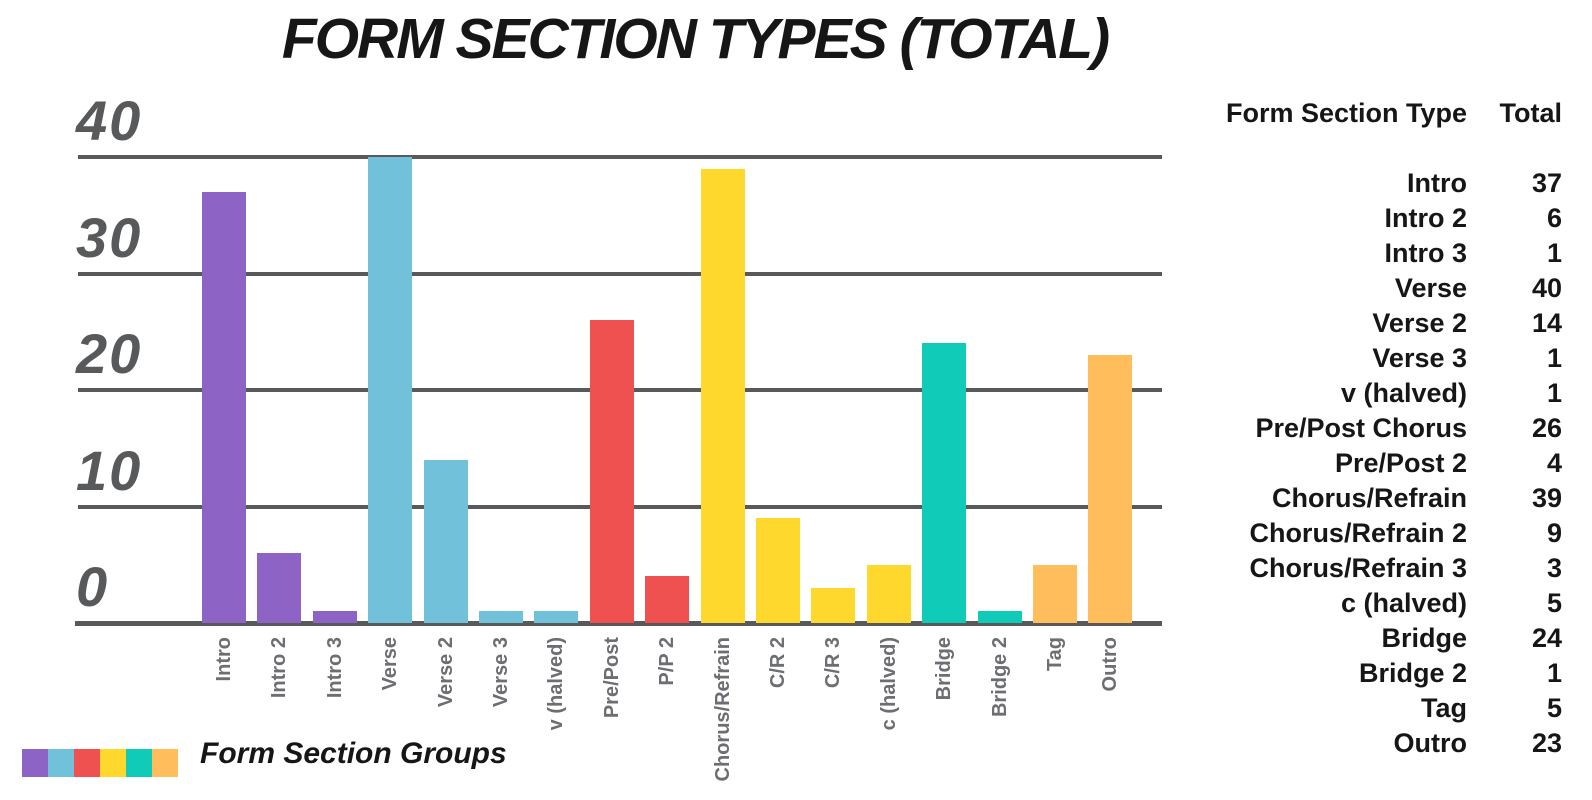 Image resolution: width=1592 pixels, height=800 pixels. Describe the element at coordinates (1444, 708) in the screenshot. I see `table-row-label: Tag` at that location.